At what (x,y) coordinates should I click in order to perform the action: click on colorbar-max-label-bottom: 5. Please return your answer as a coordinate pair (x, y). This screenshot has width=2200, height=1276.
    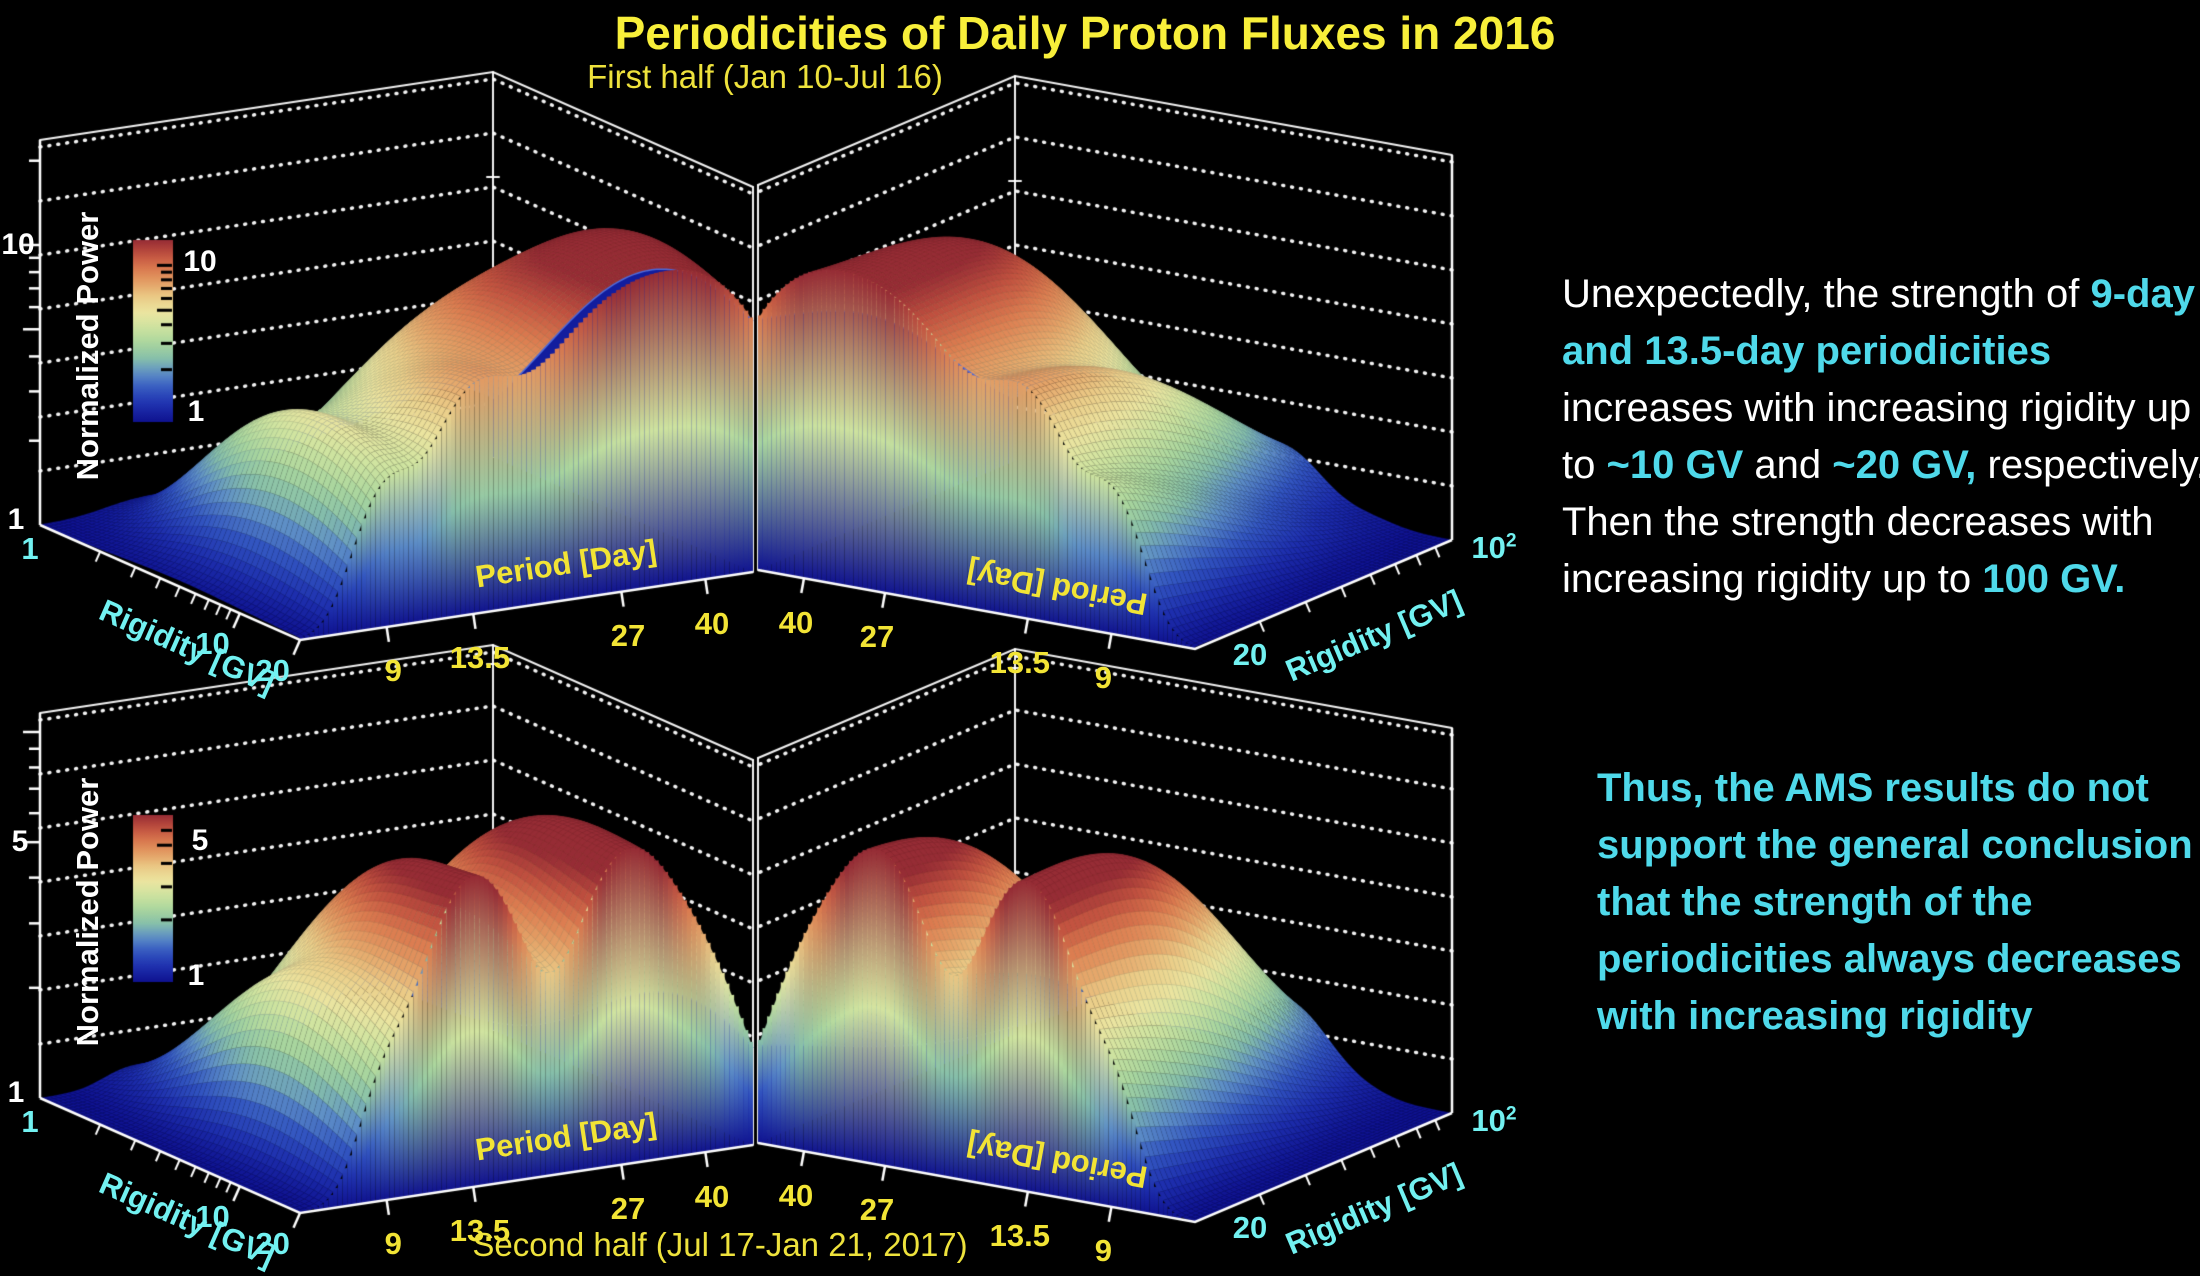
    Looking at the image, I should click on (200, 840).